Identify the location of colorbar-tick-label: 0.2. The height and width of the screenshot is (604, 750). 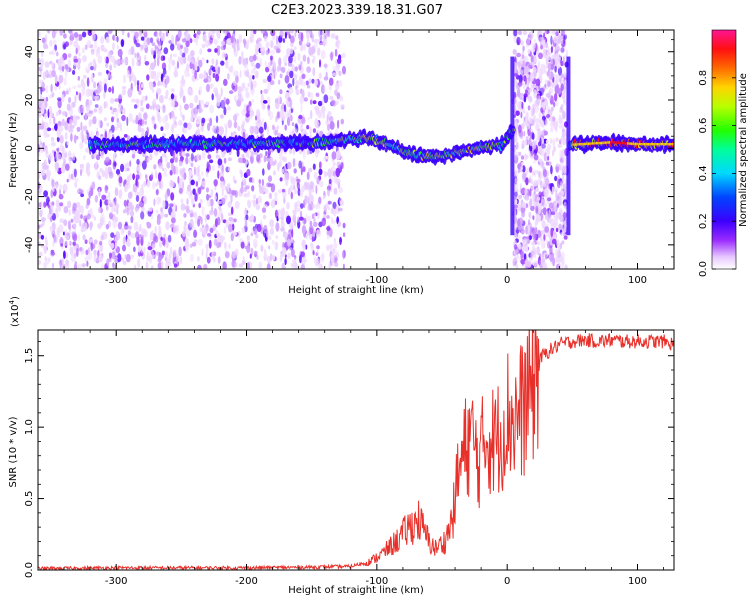
(703, 221).